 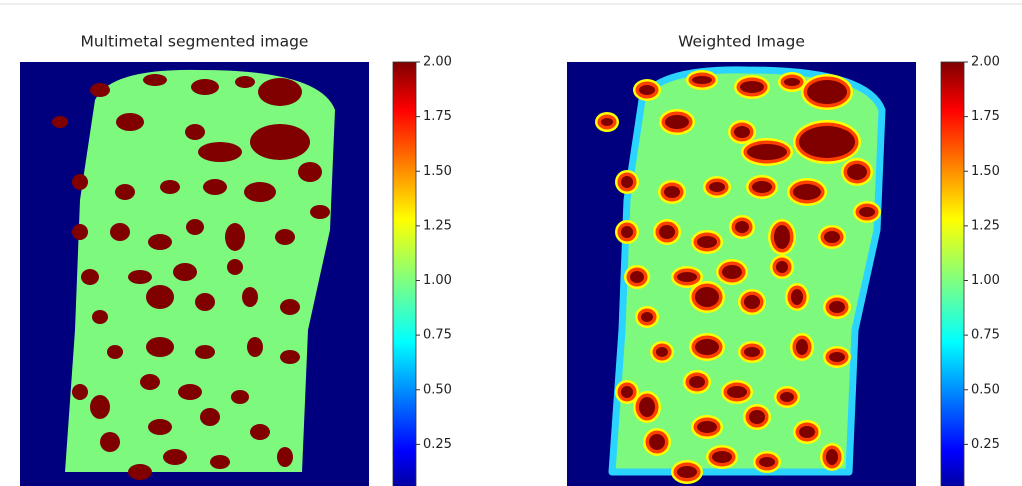 I want to click on colorbar-tick-label: 0.25, so click(x=437, y=444).